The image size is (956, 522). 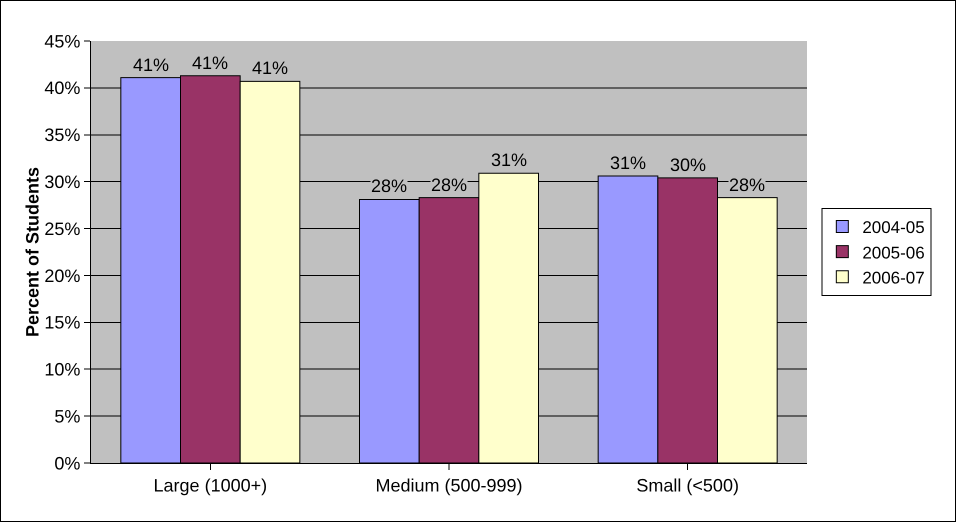 What do you see at coordinates (62, 322) in the screenshot?
I see `y-tick-label: 15%` at bounding box center [62, 322].